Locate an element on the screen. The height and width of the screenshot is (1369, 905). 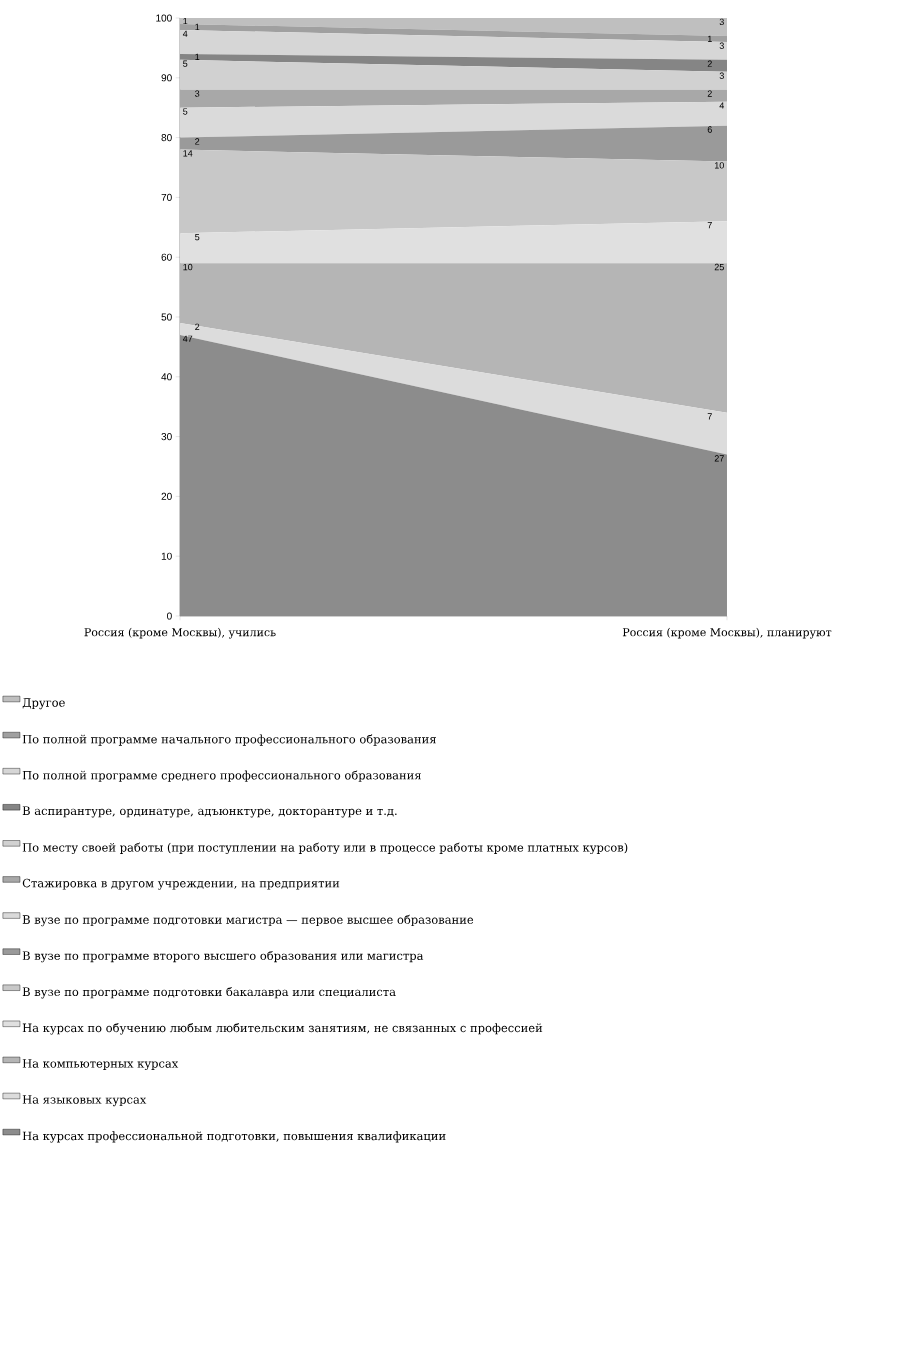
y-tick-label: 100 is located at coordinates (164, 18).